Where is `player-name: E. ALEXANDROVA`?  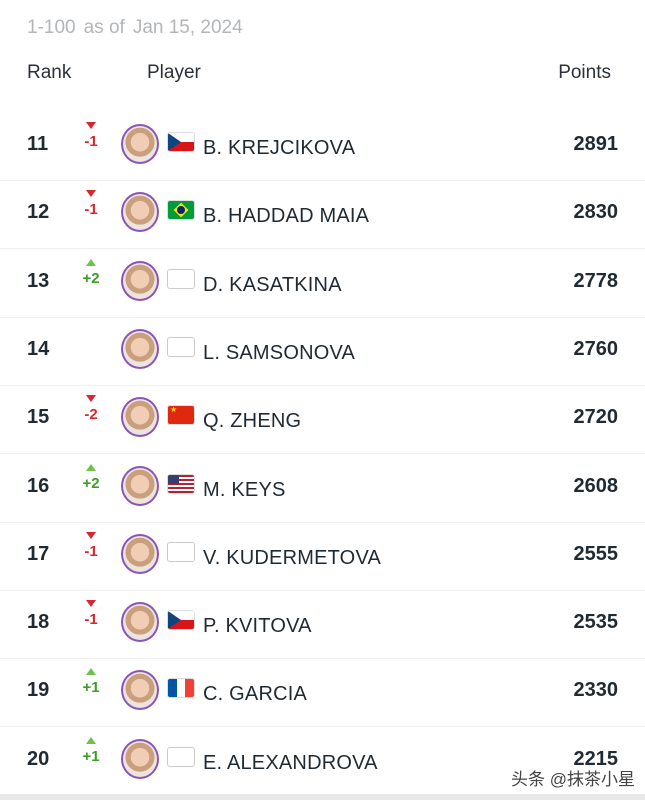
player-name: E. ALEXANDROVA is located at coordinates (290, 762).